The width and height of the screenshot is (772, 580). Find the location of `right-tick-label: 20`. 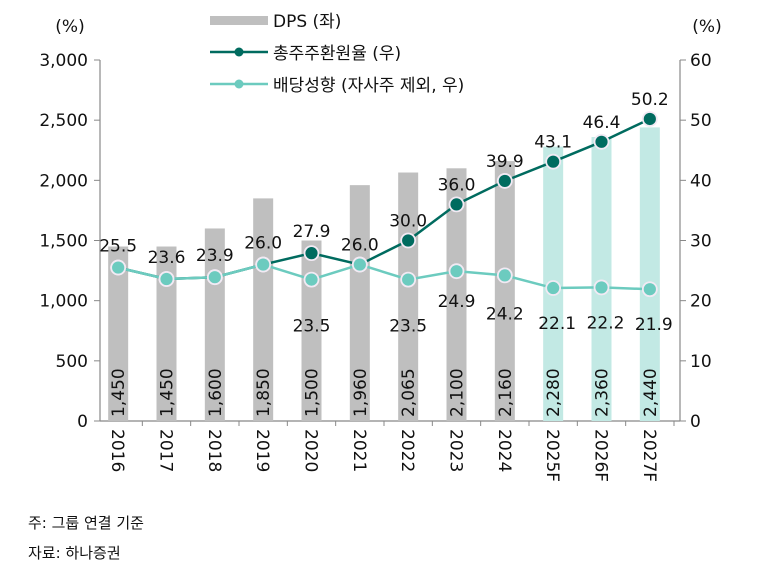

right-tick-label: 20 is located at coordinates (701, 302).